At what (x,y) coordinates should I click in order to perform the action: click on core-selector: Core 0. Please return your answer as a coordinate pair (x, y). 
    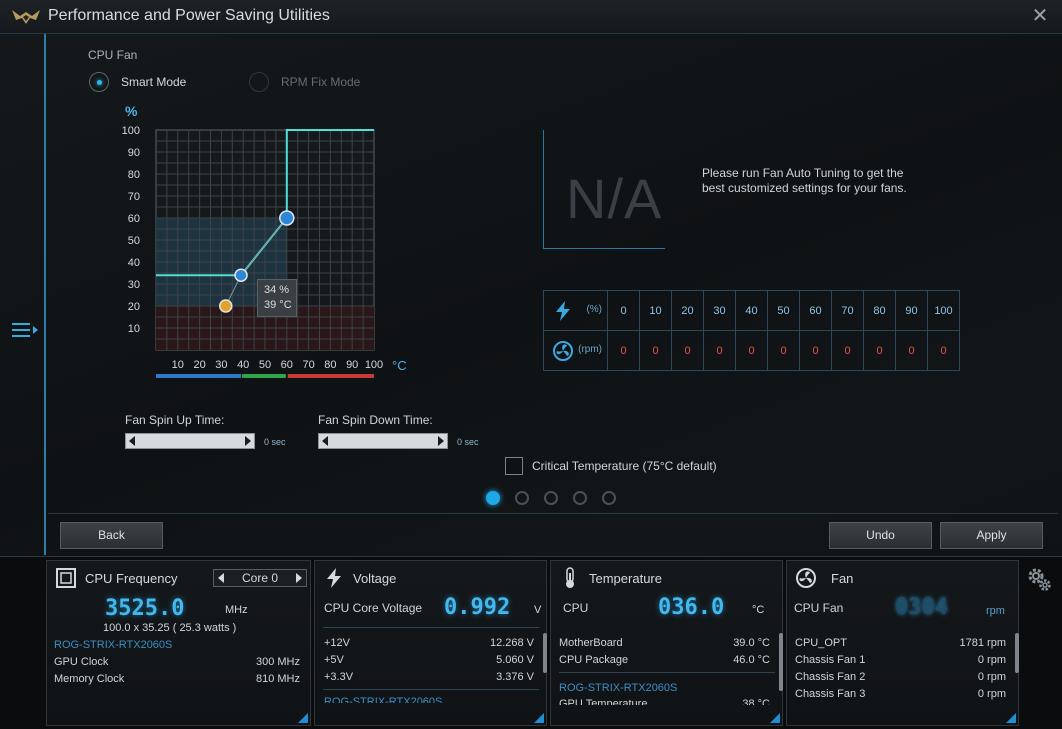
    Looking at the image, I should click on (260, 578).